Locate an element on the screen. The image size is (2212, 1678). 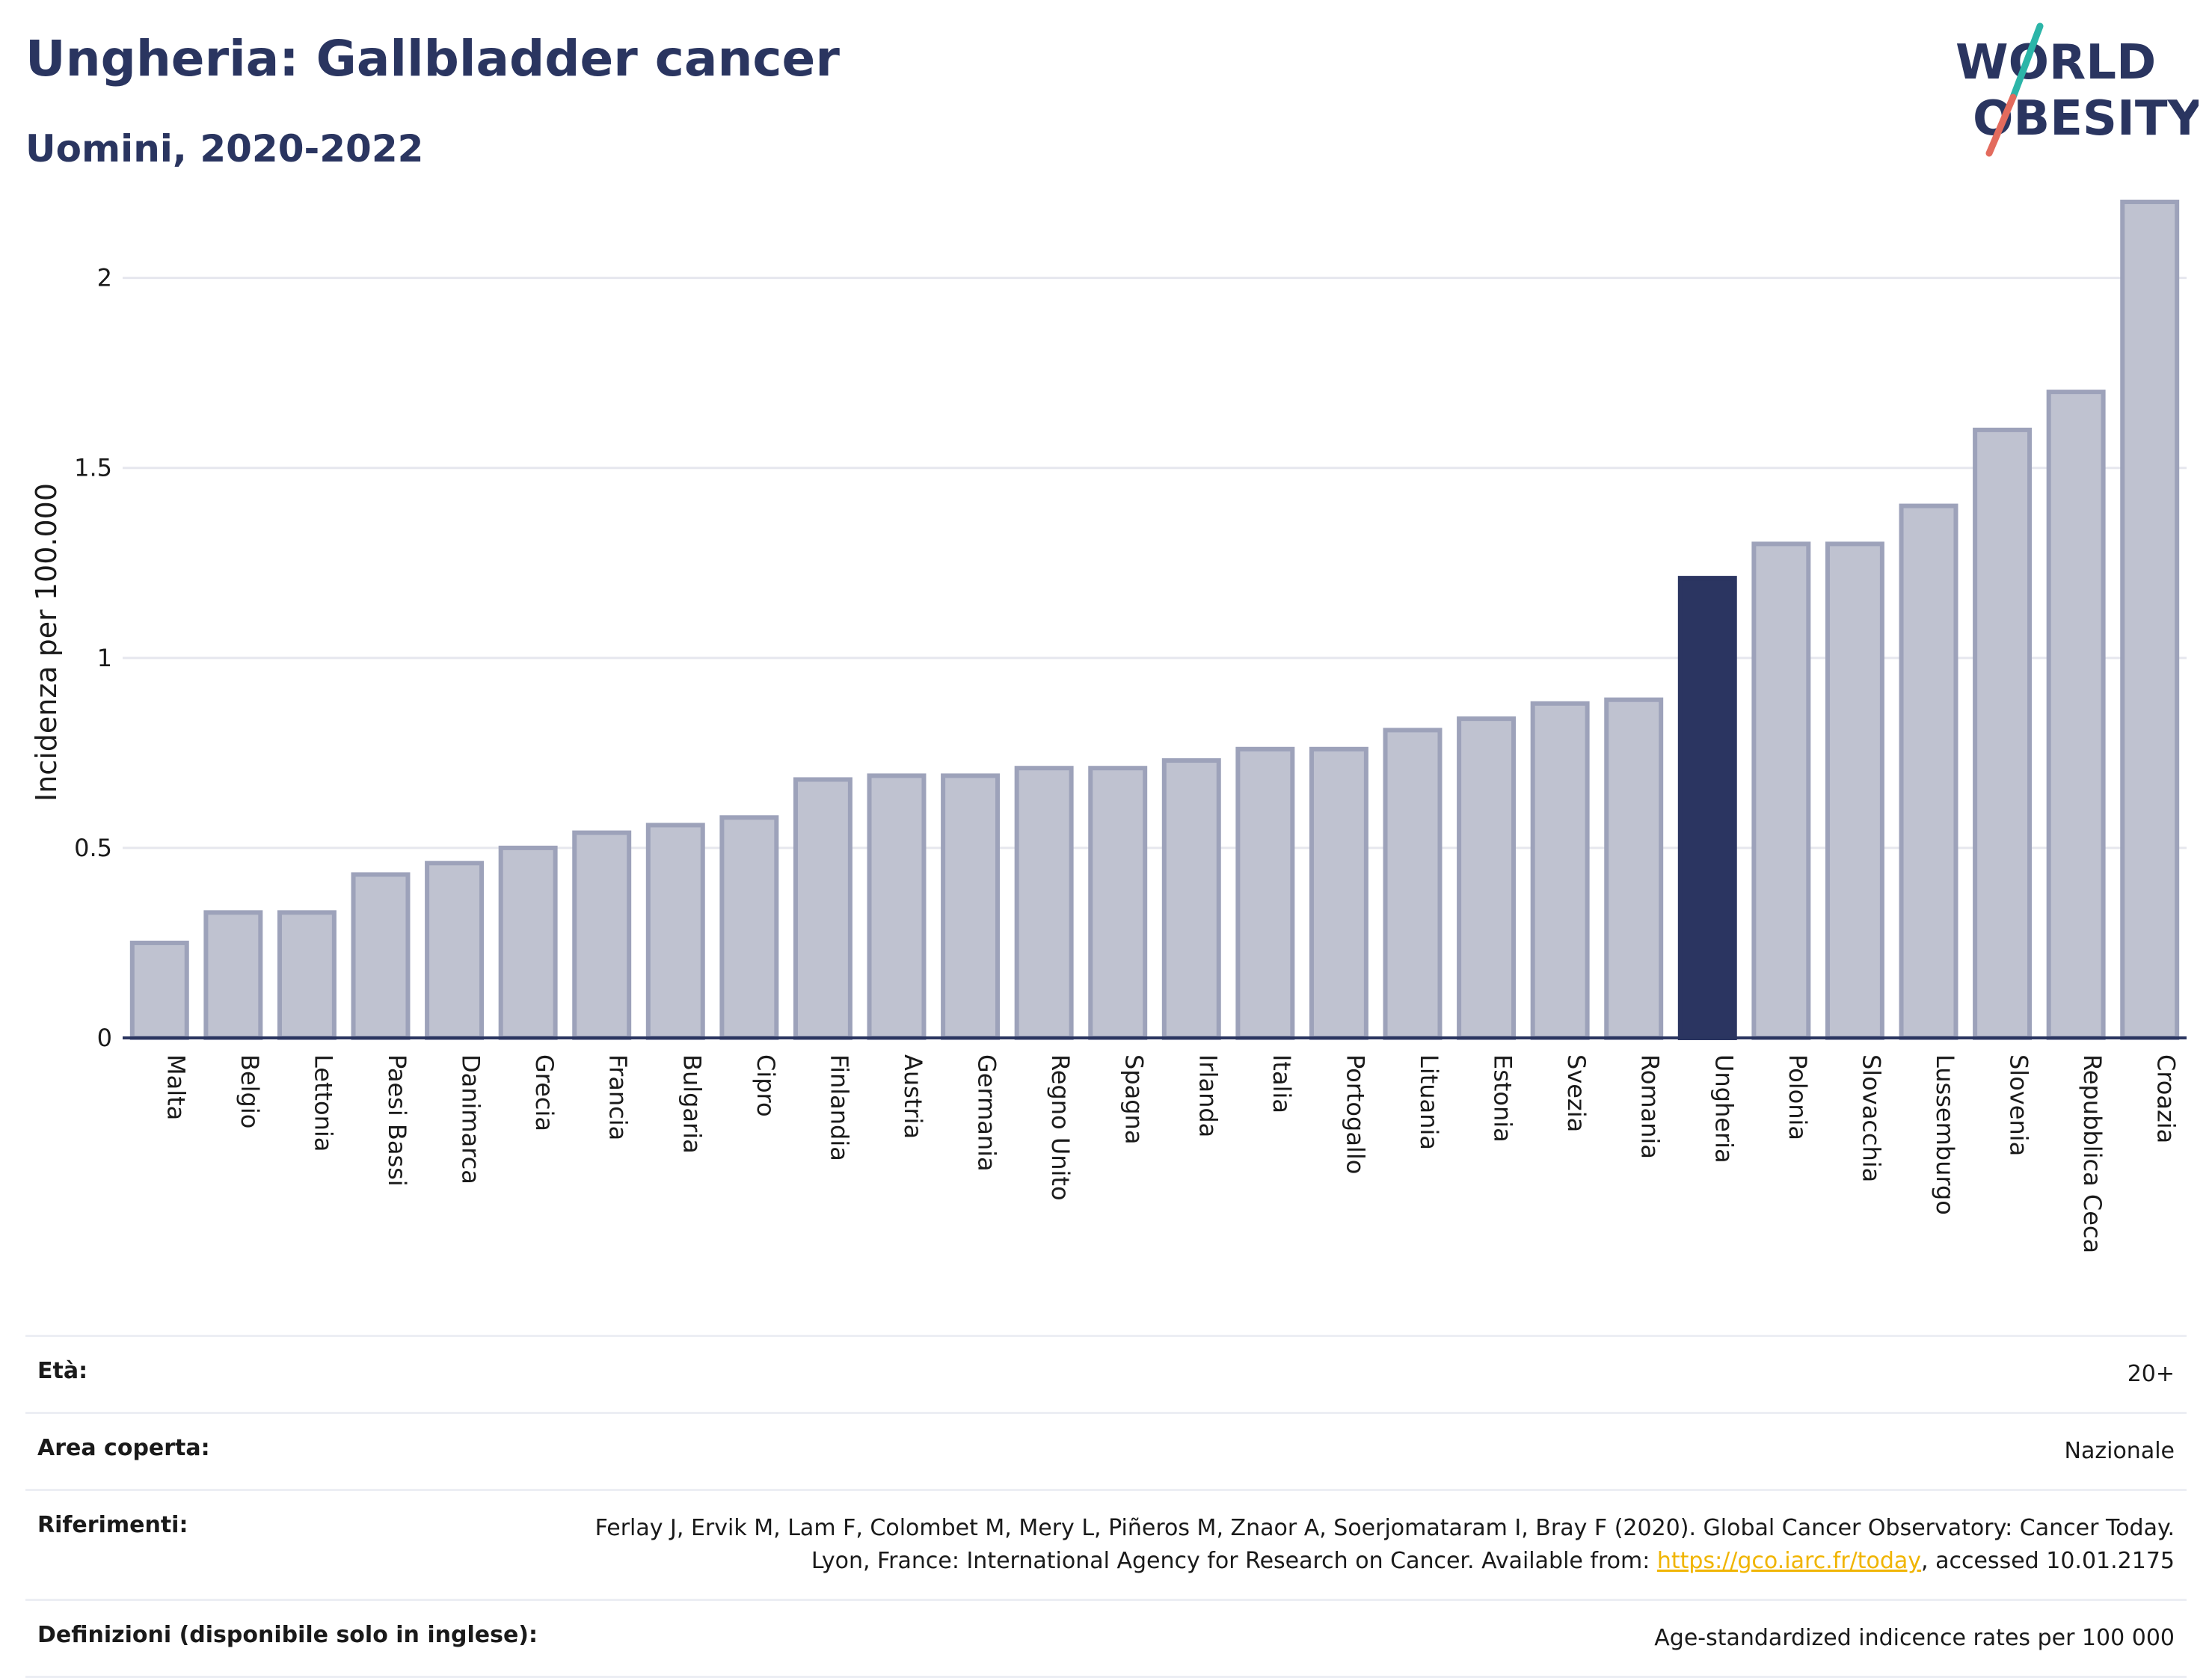
x-tick-label: Cipro is located at coordinates (766, 1085).